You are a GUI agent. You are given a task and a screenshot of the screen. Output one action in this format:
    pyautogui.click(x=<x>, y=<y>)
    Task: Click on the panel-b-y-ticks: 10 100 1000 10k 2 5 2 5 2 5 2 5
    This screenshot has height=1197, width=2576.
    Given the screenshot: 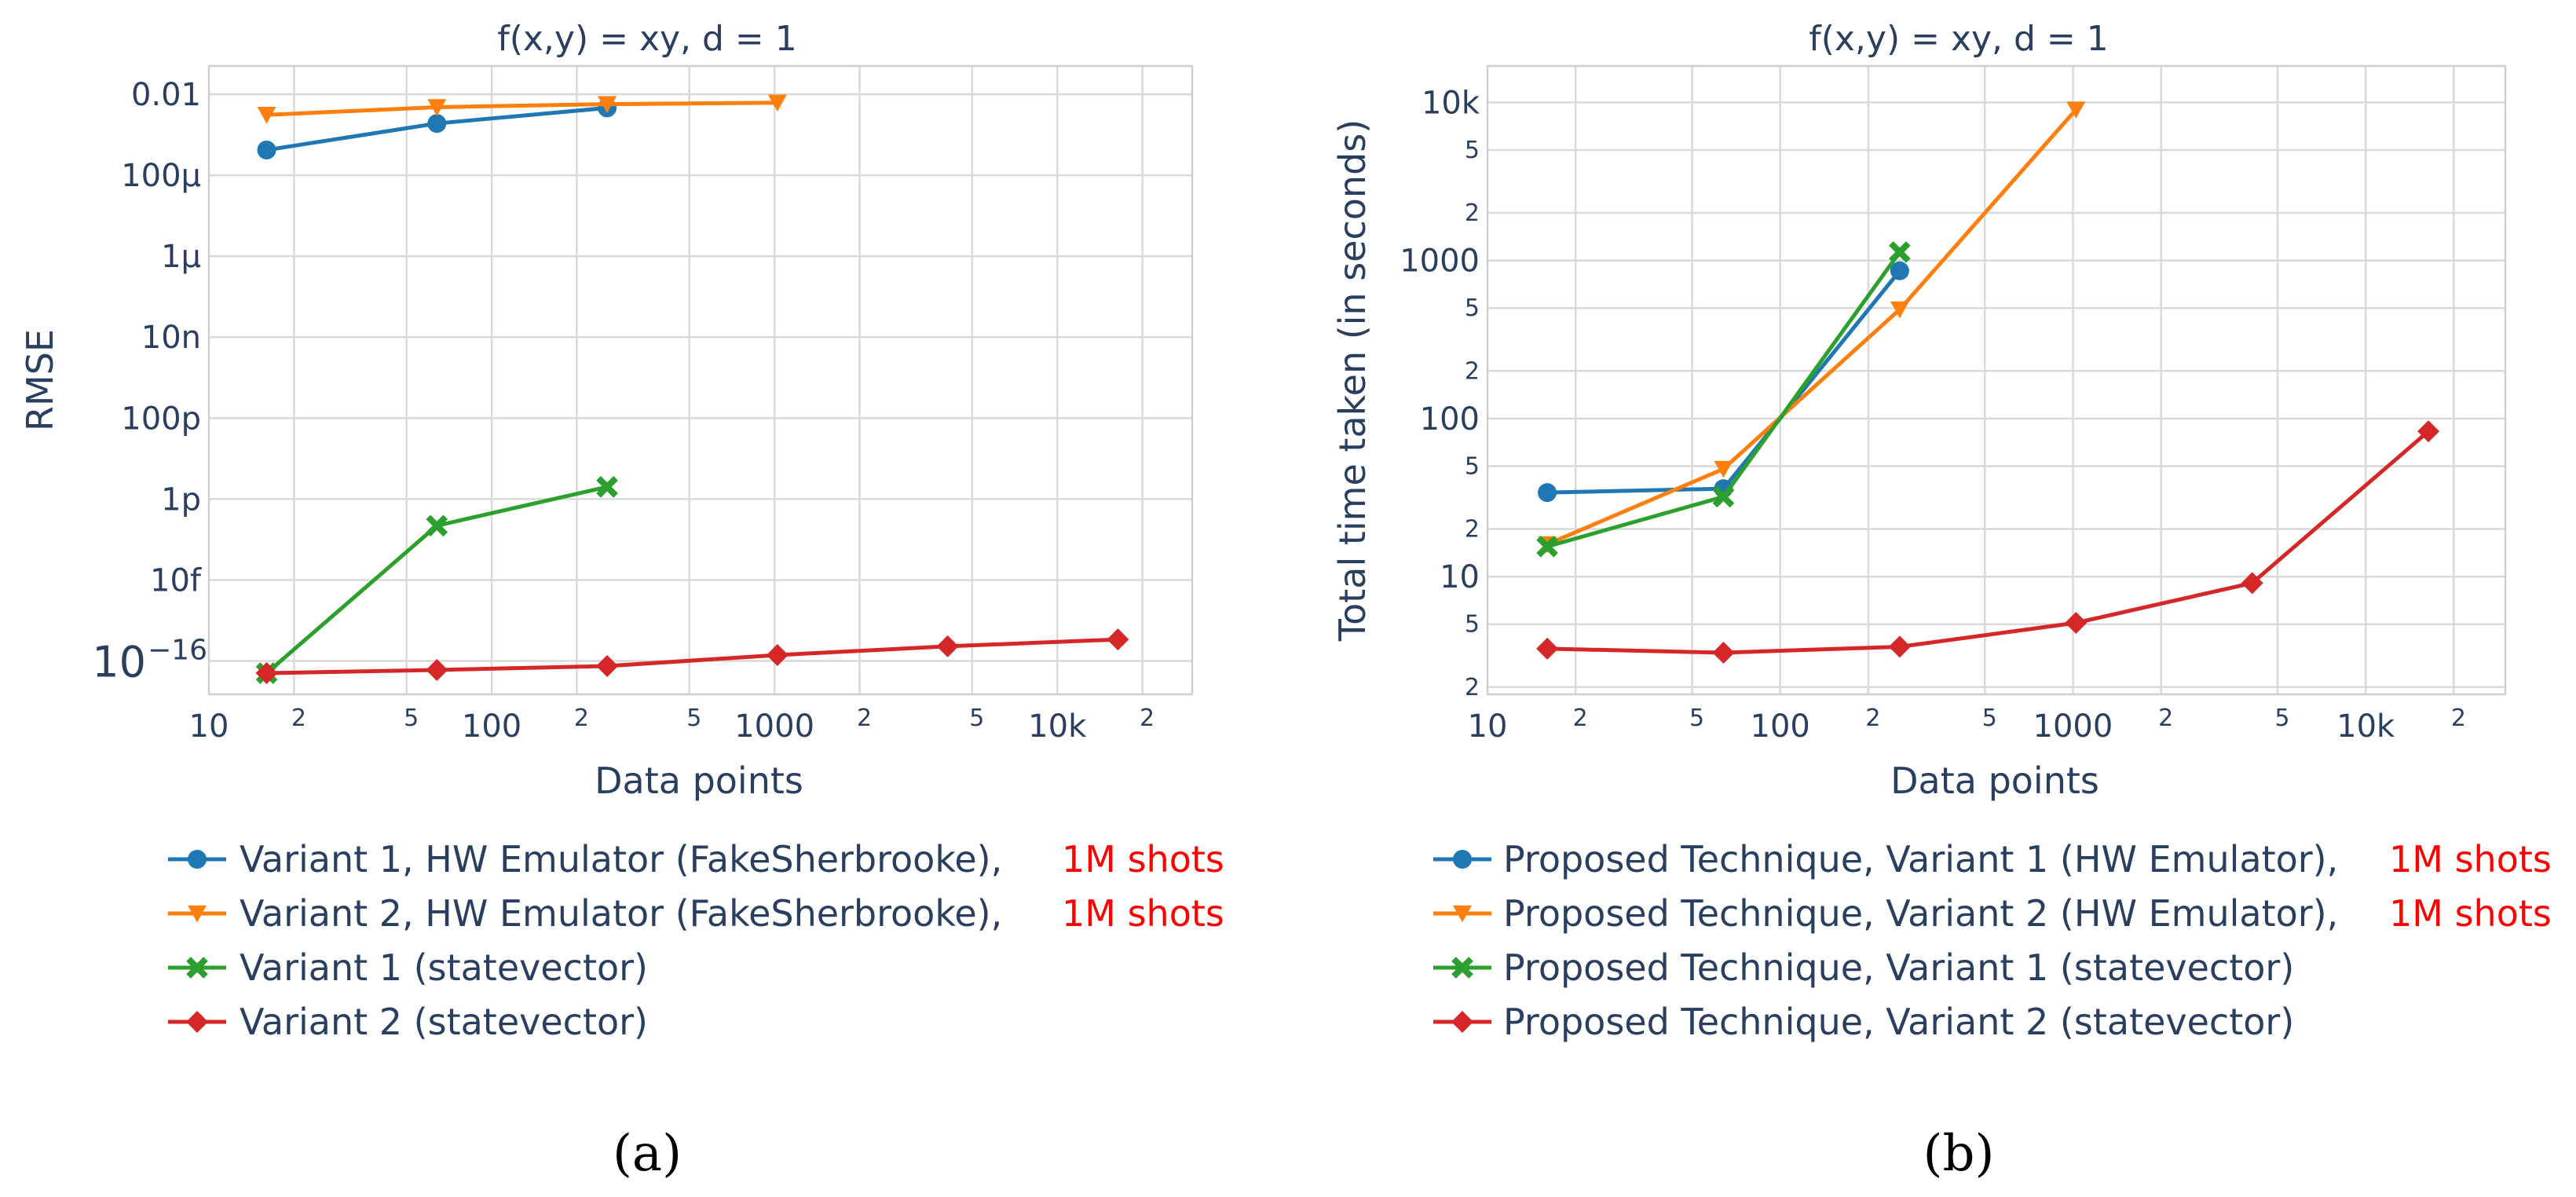 What is the action you would take?
    pyautogui.click(x=1440, y=393)
    